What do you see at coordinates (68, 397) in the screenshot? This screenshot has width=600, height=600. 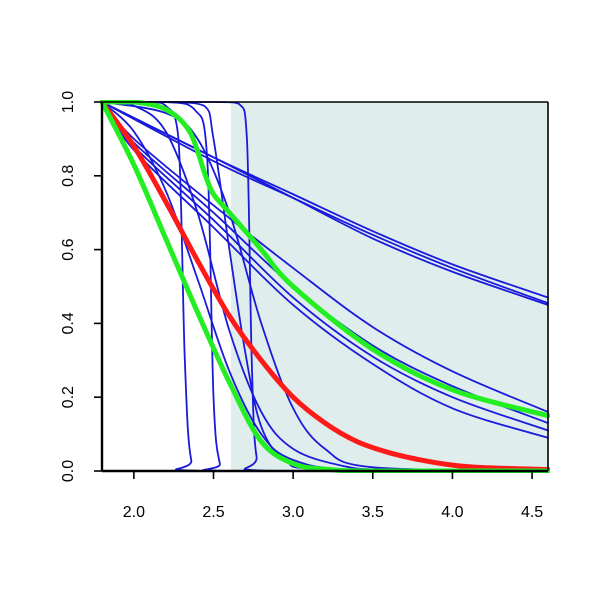 I see `y-tick-label: 0.2` at bounding box center [68, 397].